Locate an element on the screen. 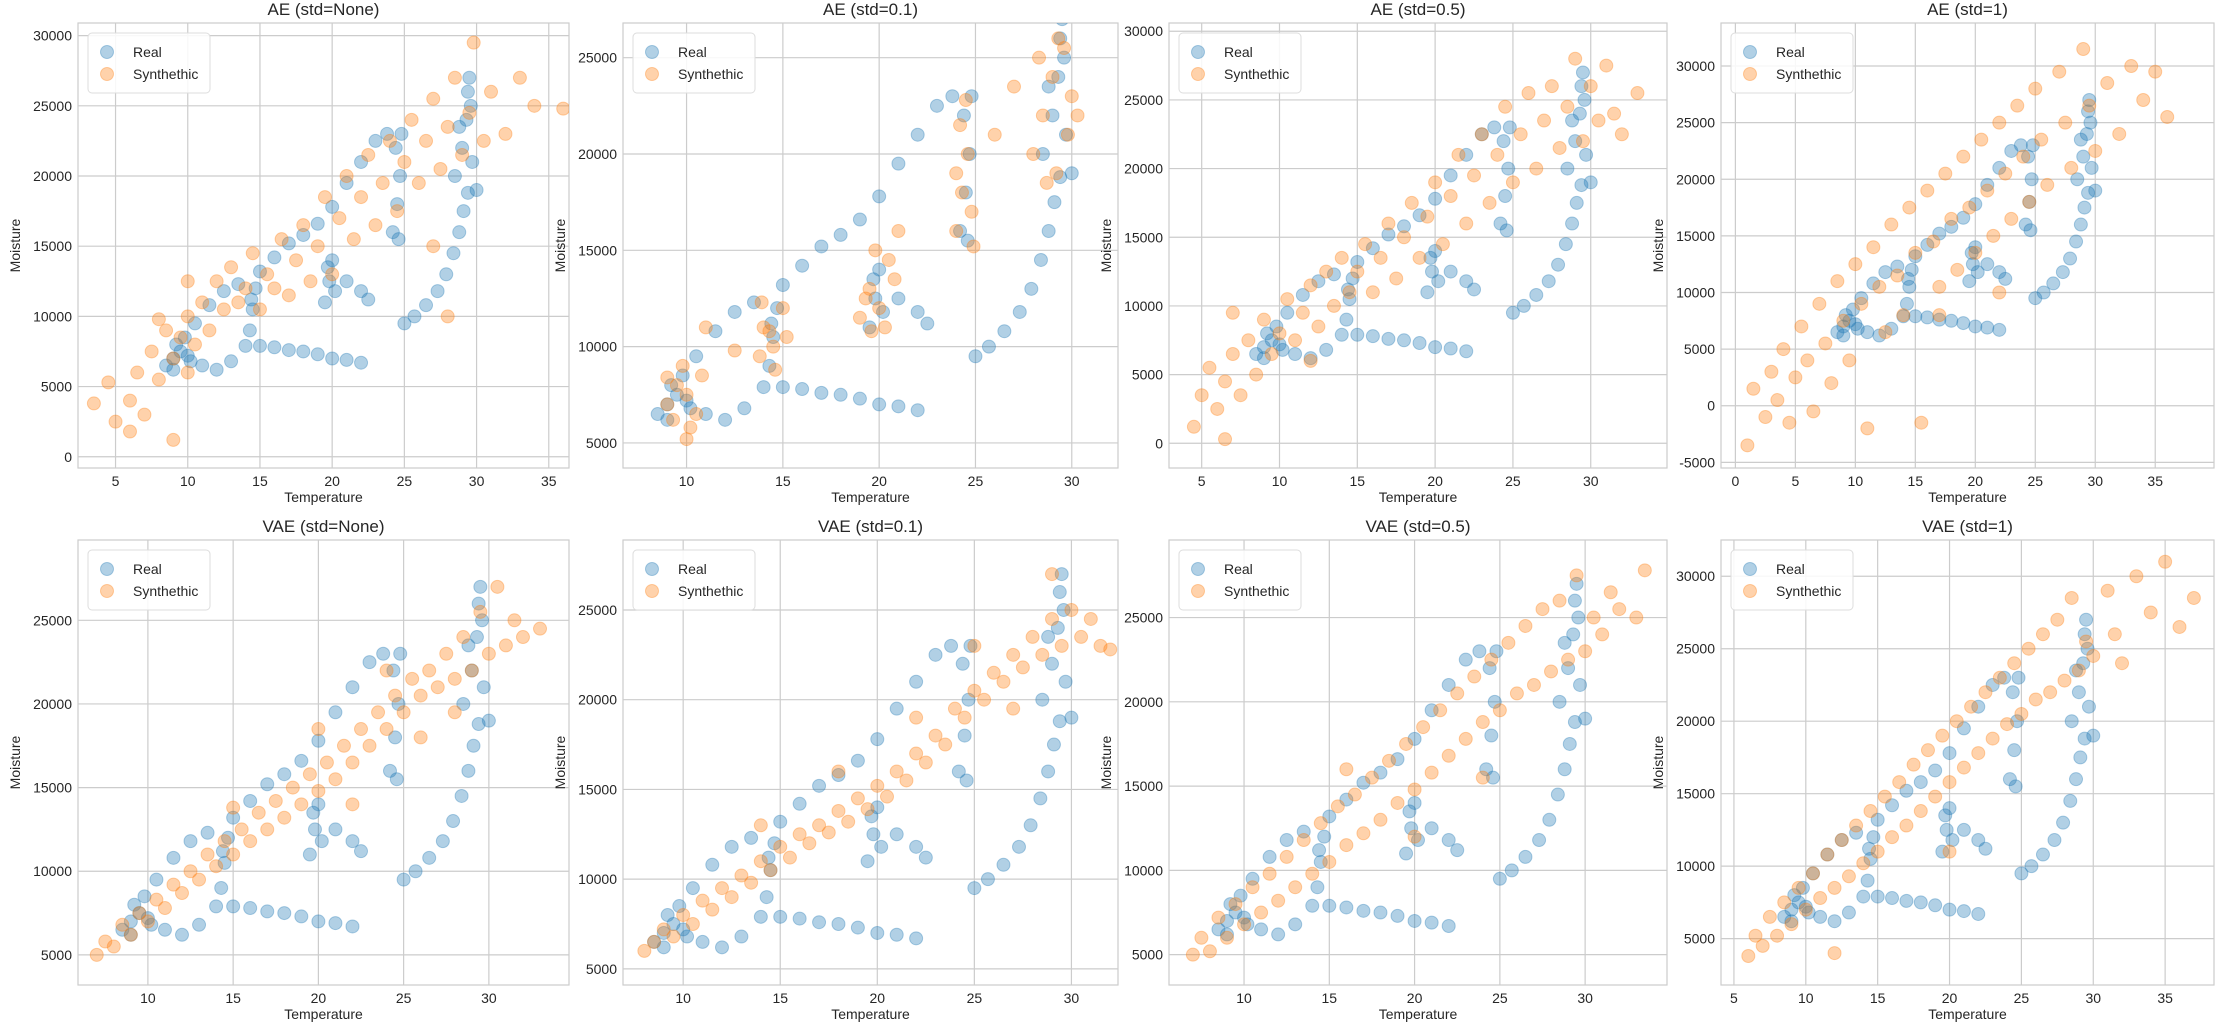  x-tick-label: 25 is located at coordinates (976, 481).